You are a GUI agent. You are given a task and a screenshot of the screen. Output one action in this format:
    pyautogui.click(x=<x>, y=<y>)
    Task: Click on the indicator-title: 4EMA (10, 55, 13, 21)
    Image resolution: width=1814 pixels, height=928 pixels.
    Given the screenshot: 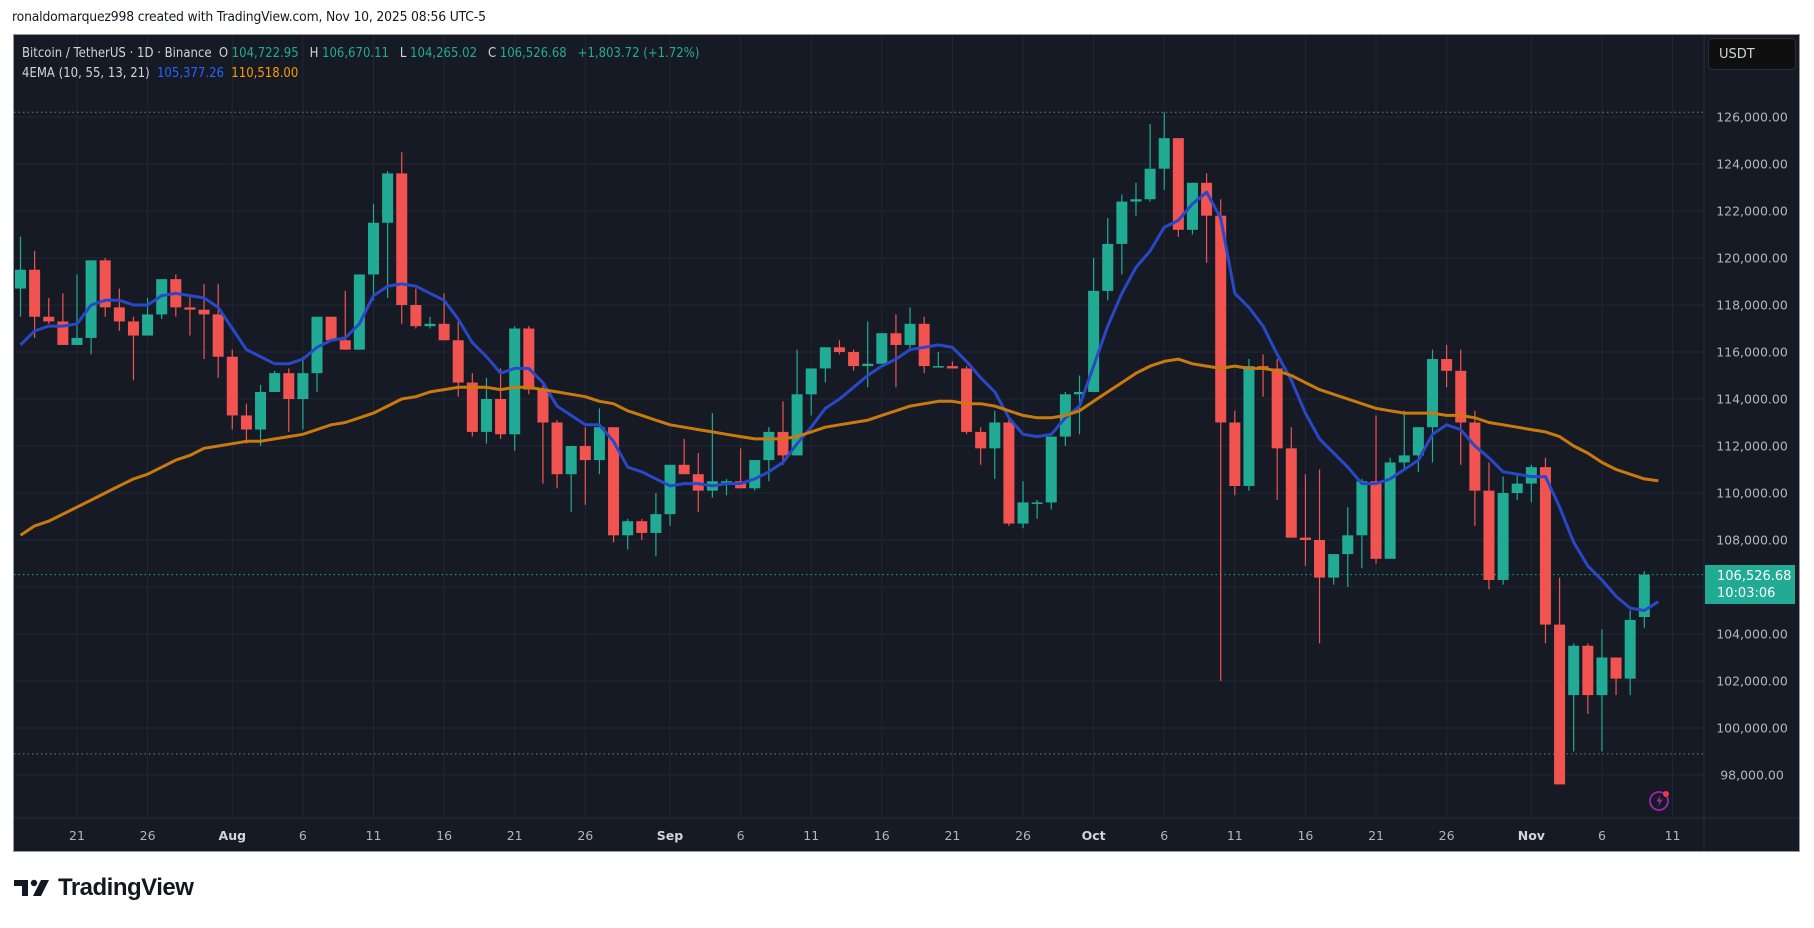 What is the action you would take?
    pyautogui.click(x=86, y=73)
    